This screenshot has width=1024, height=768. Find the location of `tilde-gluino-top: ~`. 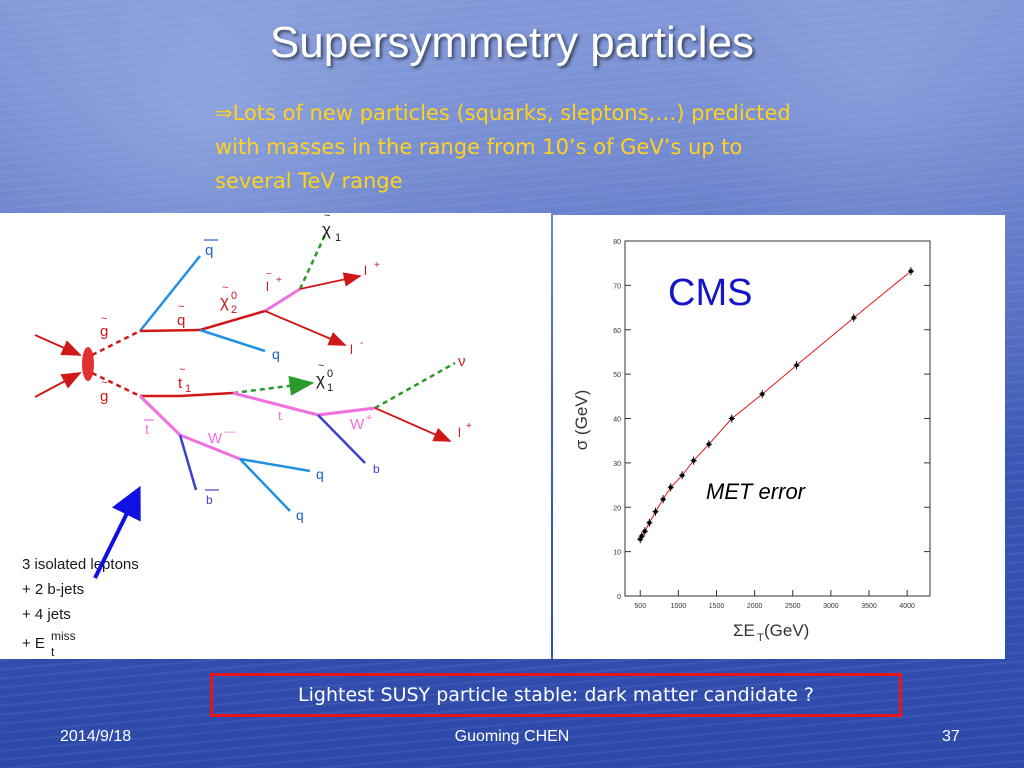

tilde-gluino-top: ~ is located at coordinates (104, 319).